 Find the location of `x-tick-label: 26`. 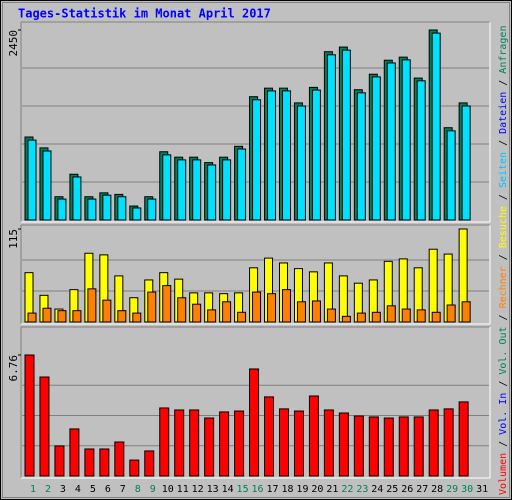

x-tick-label: 26 is located at coordinates (407, 489).